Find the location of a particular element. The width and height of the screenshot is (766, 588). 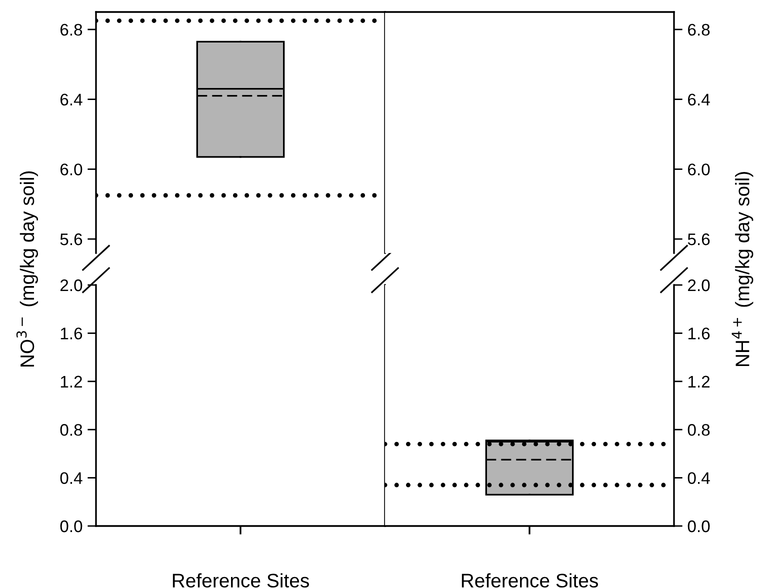

y2-tick-label: 1.6 is located at coordinates (699, 334).